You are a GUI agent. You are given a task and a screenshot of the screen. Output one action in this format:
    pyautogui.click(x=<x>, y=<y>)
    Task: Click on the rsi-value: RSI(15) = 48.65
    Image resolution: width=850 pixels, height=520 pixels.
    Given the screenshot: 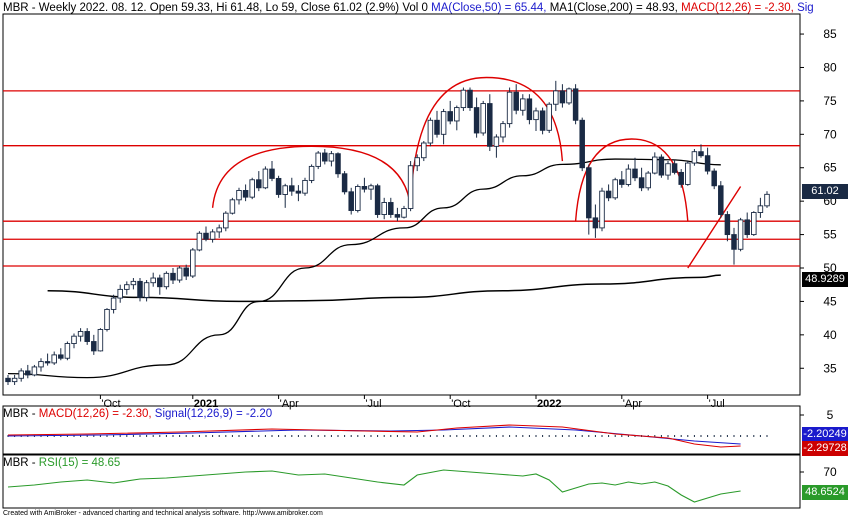 What is the action you would take?
    pyautogui.click(x=79, y=463)
    